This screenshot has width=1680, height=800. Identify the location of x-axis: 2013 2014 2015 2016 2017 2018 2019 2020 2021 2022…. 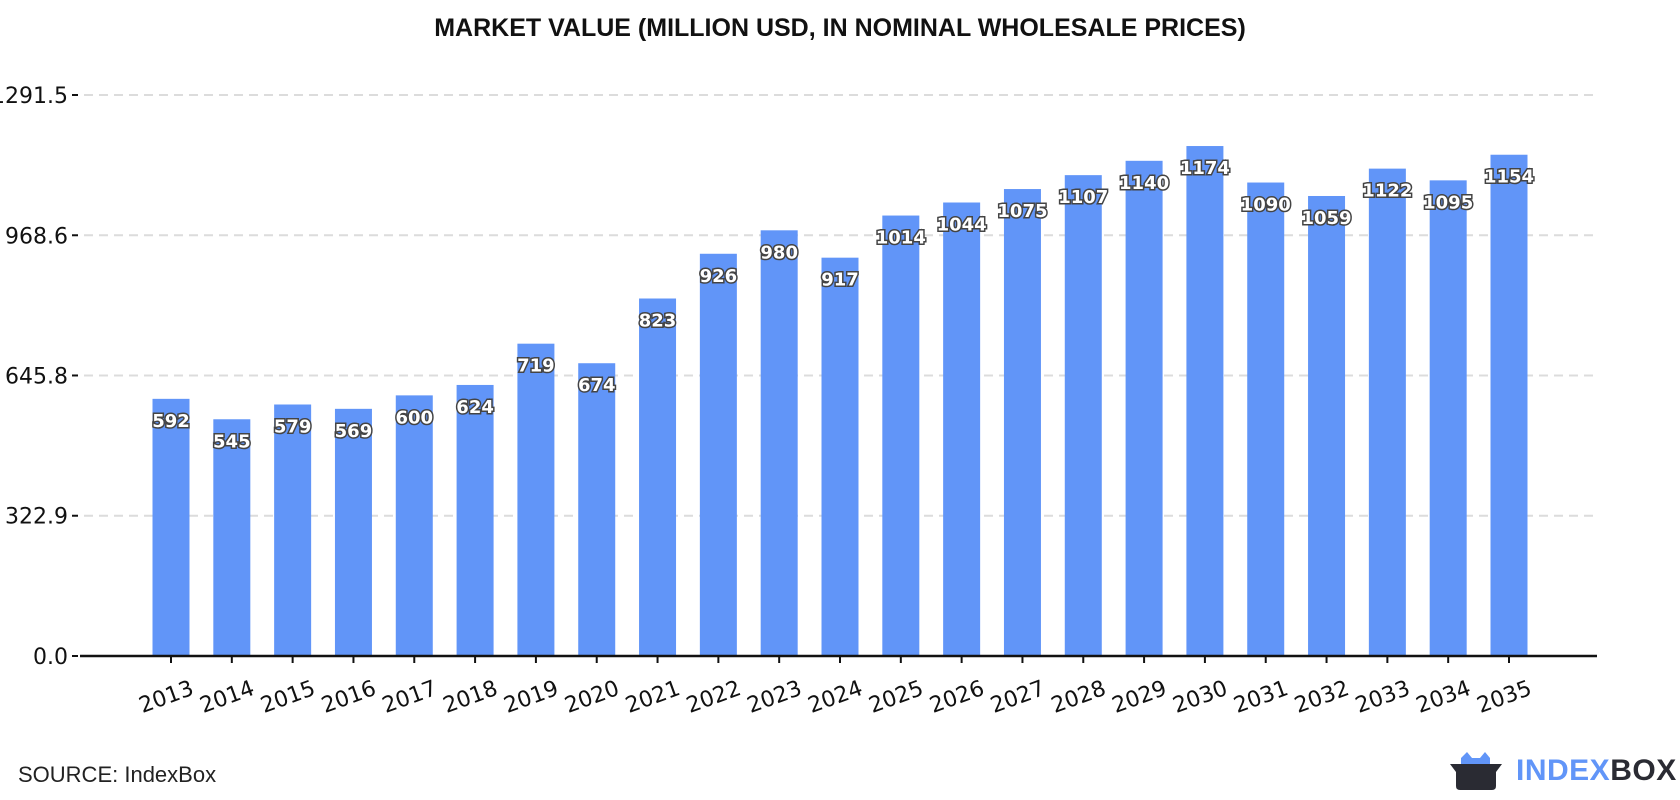
(838, 686).